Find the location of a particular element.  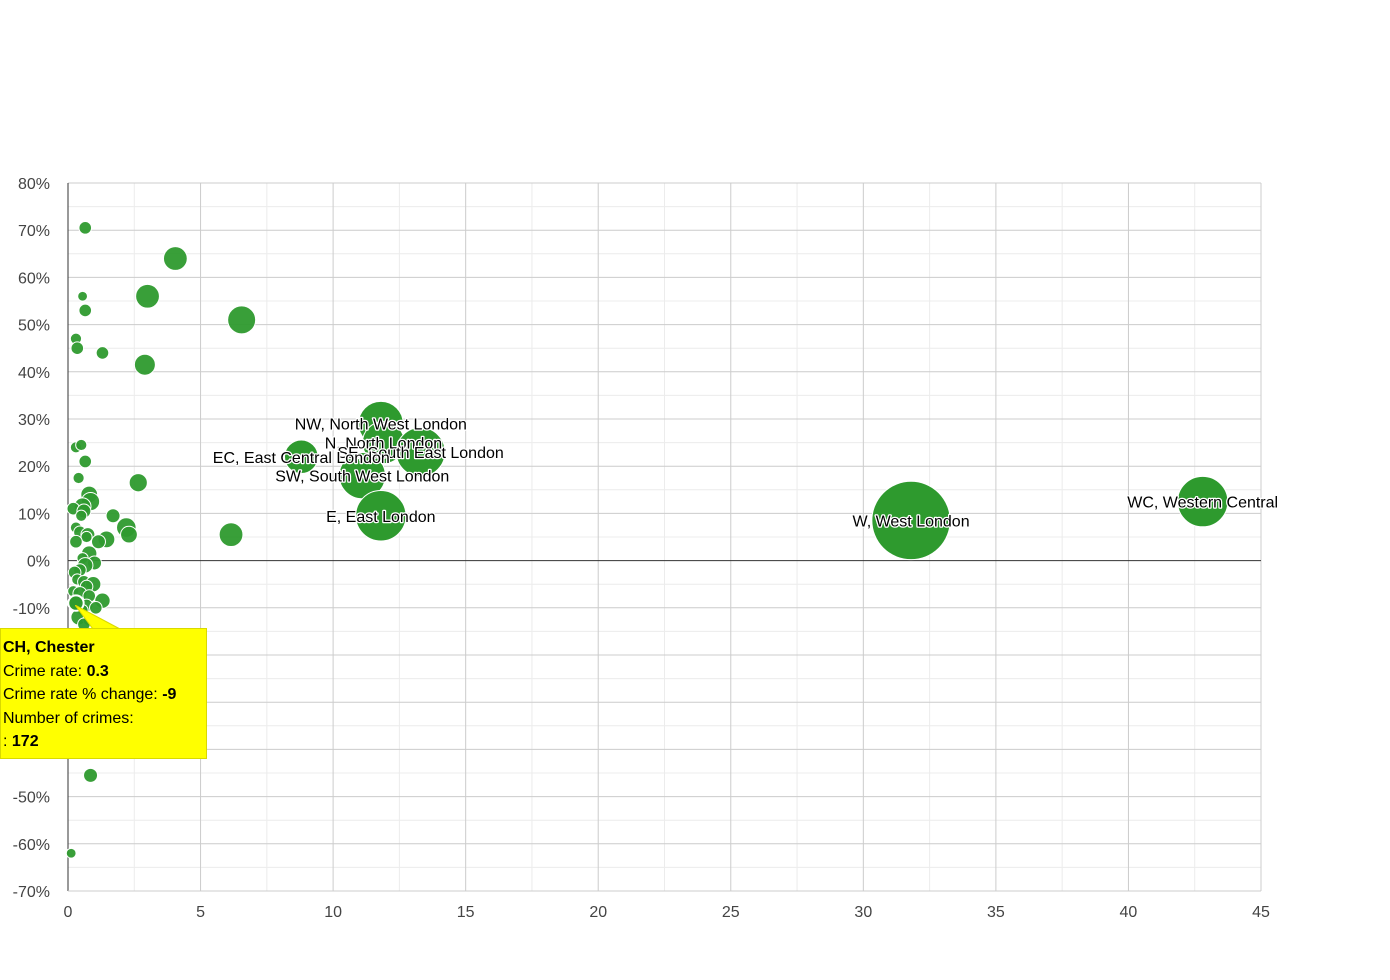

x-tick-label: 25 is located at coordinates (731, 912).